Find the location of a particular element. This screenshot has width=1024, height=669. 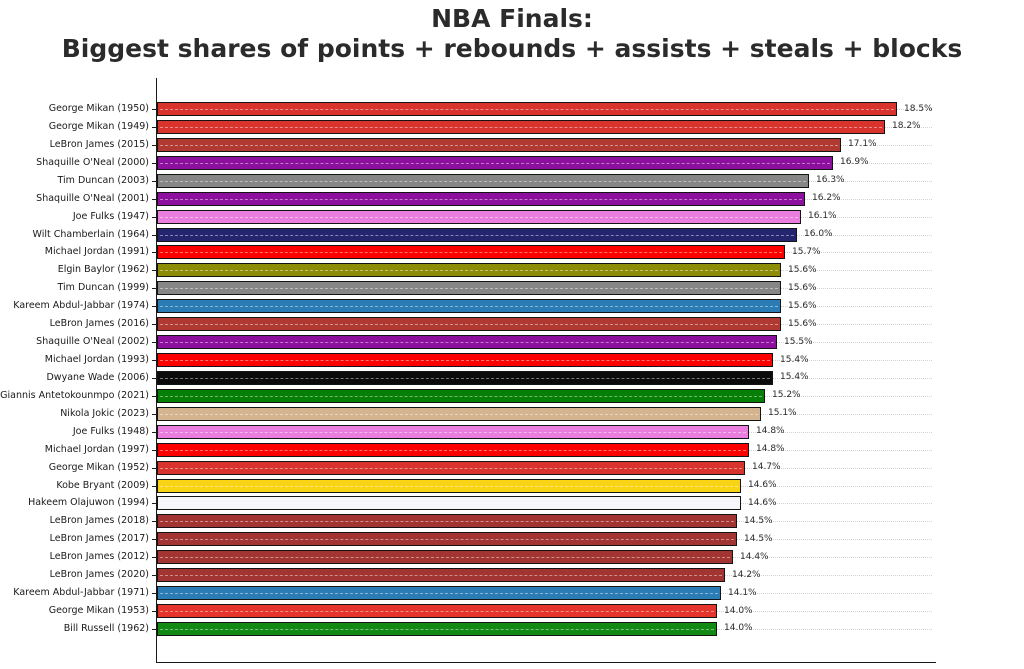

bar-value-label: 14.2% is located at coordinates (746, 574).